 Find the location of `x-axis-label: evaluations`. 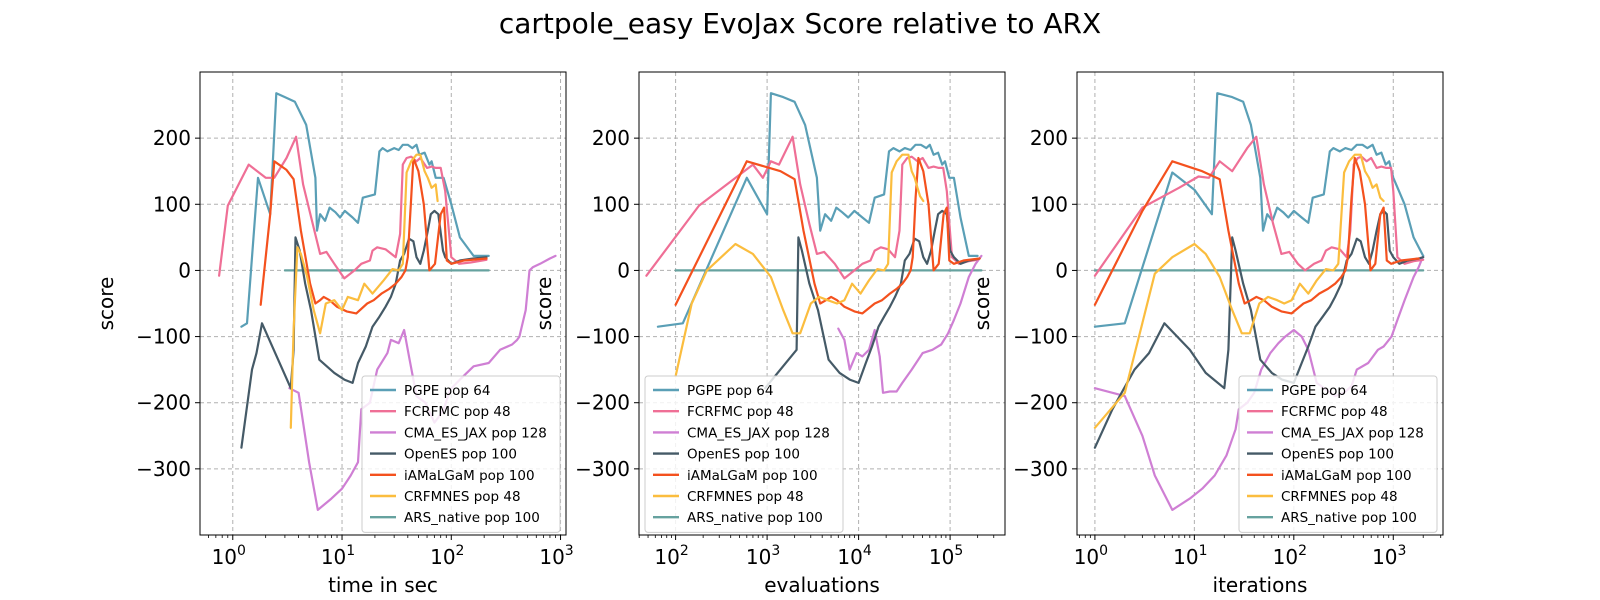

x-axis-label: evaluations is located at coordinates (822, 585).